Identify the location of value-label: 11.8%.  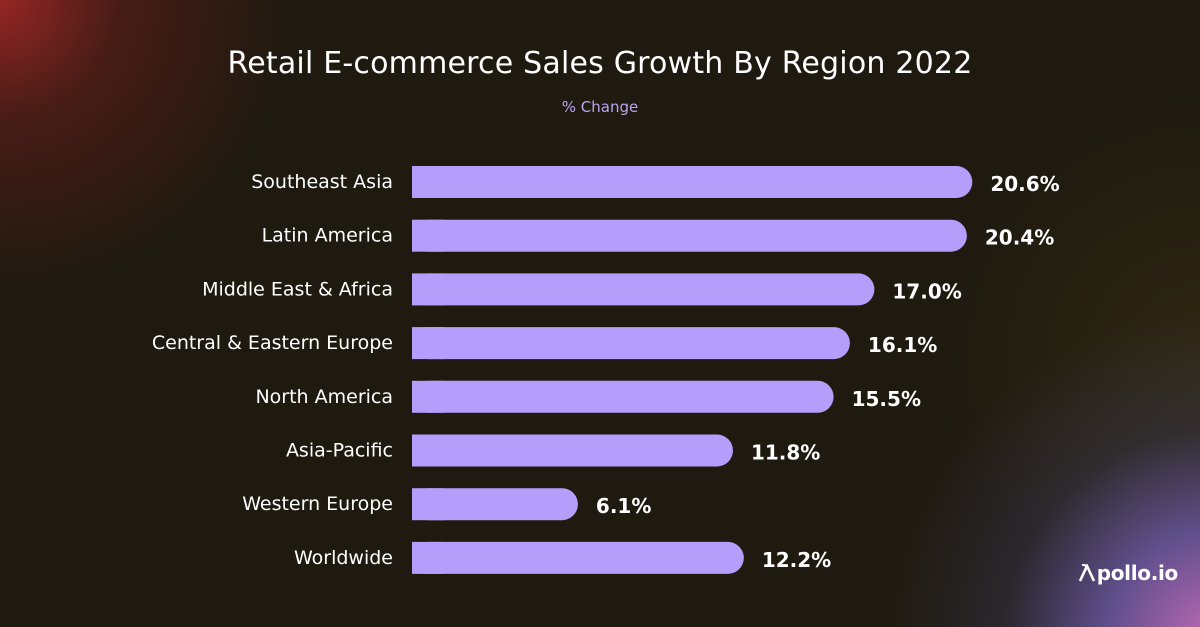
(785, 453).